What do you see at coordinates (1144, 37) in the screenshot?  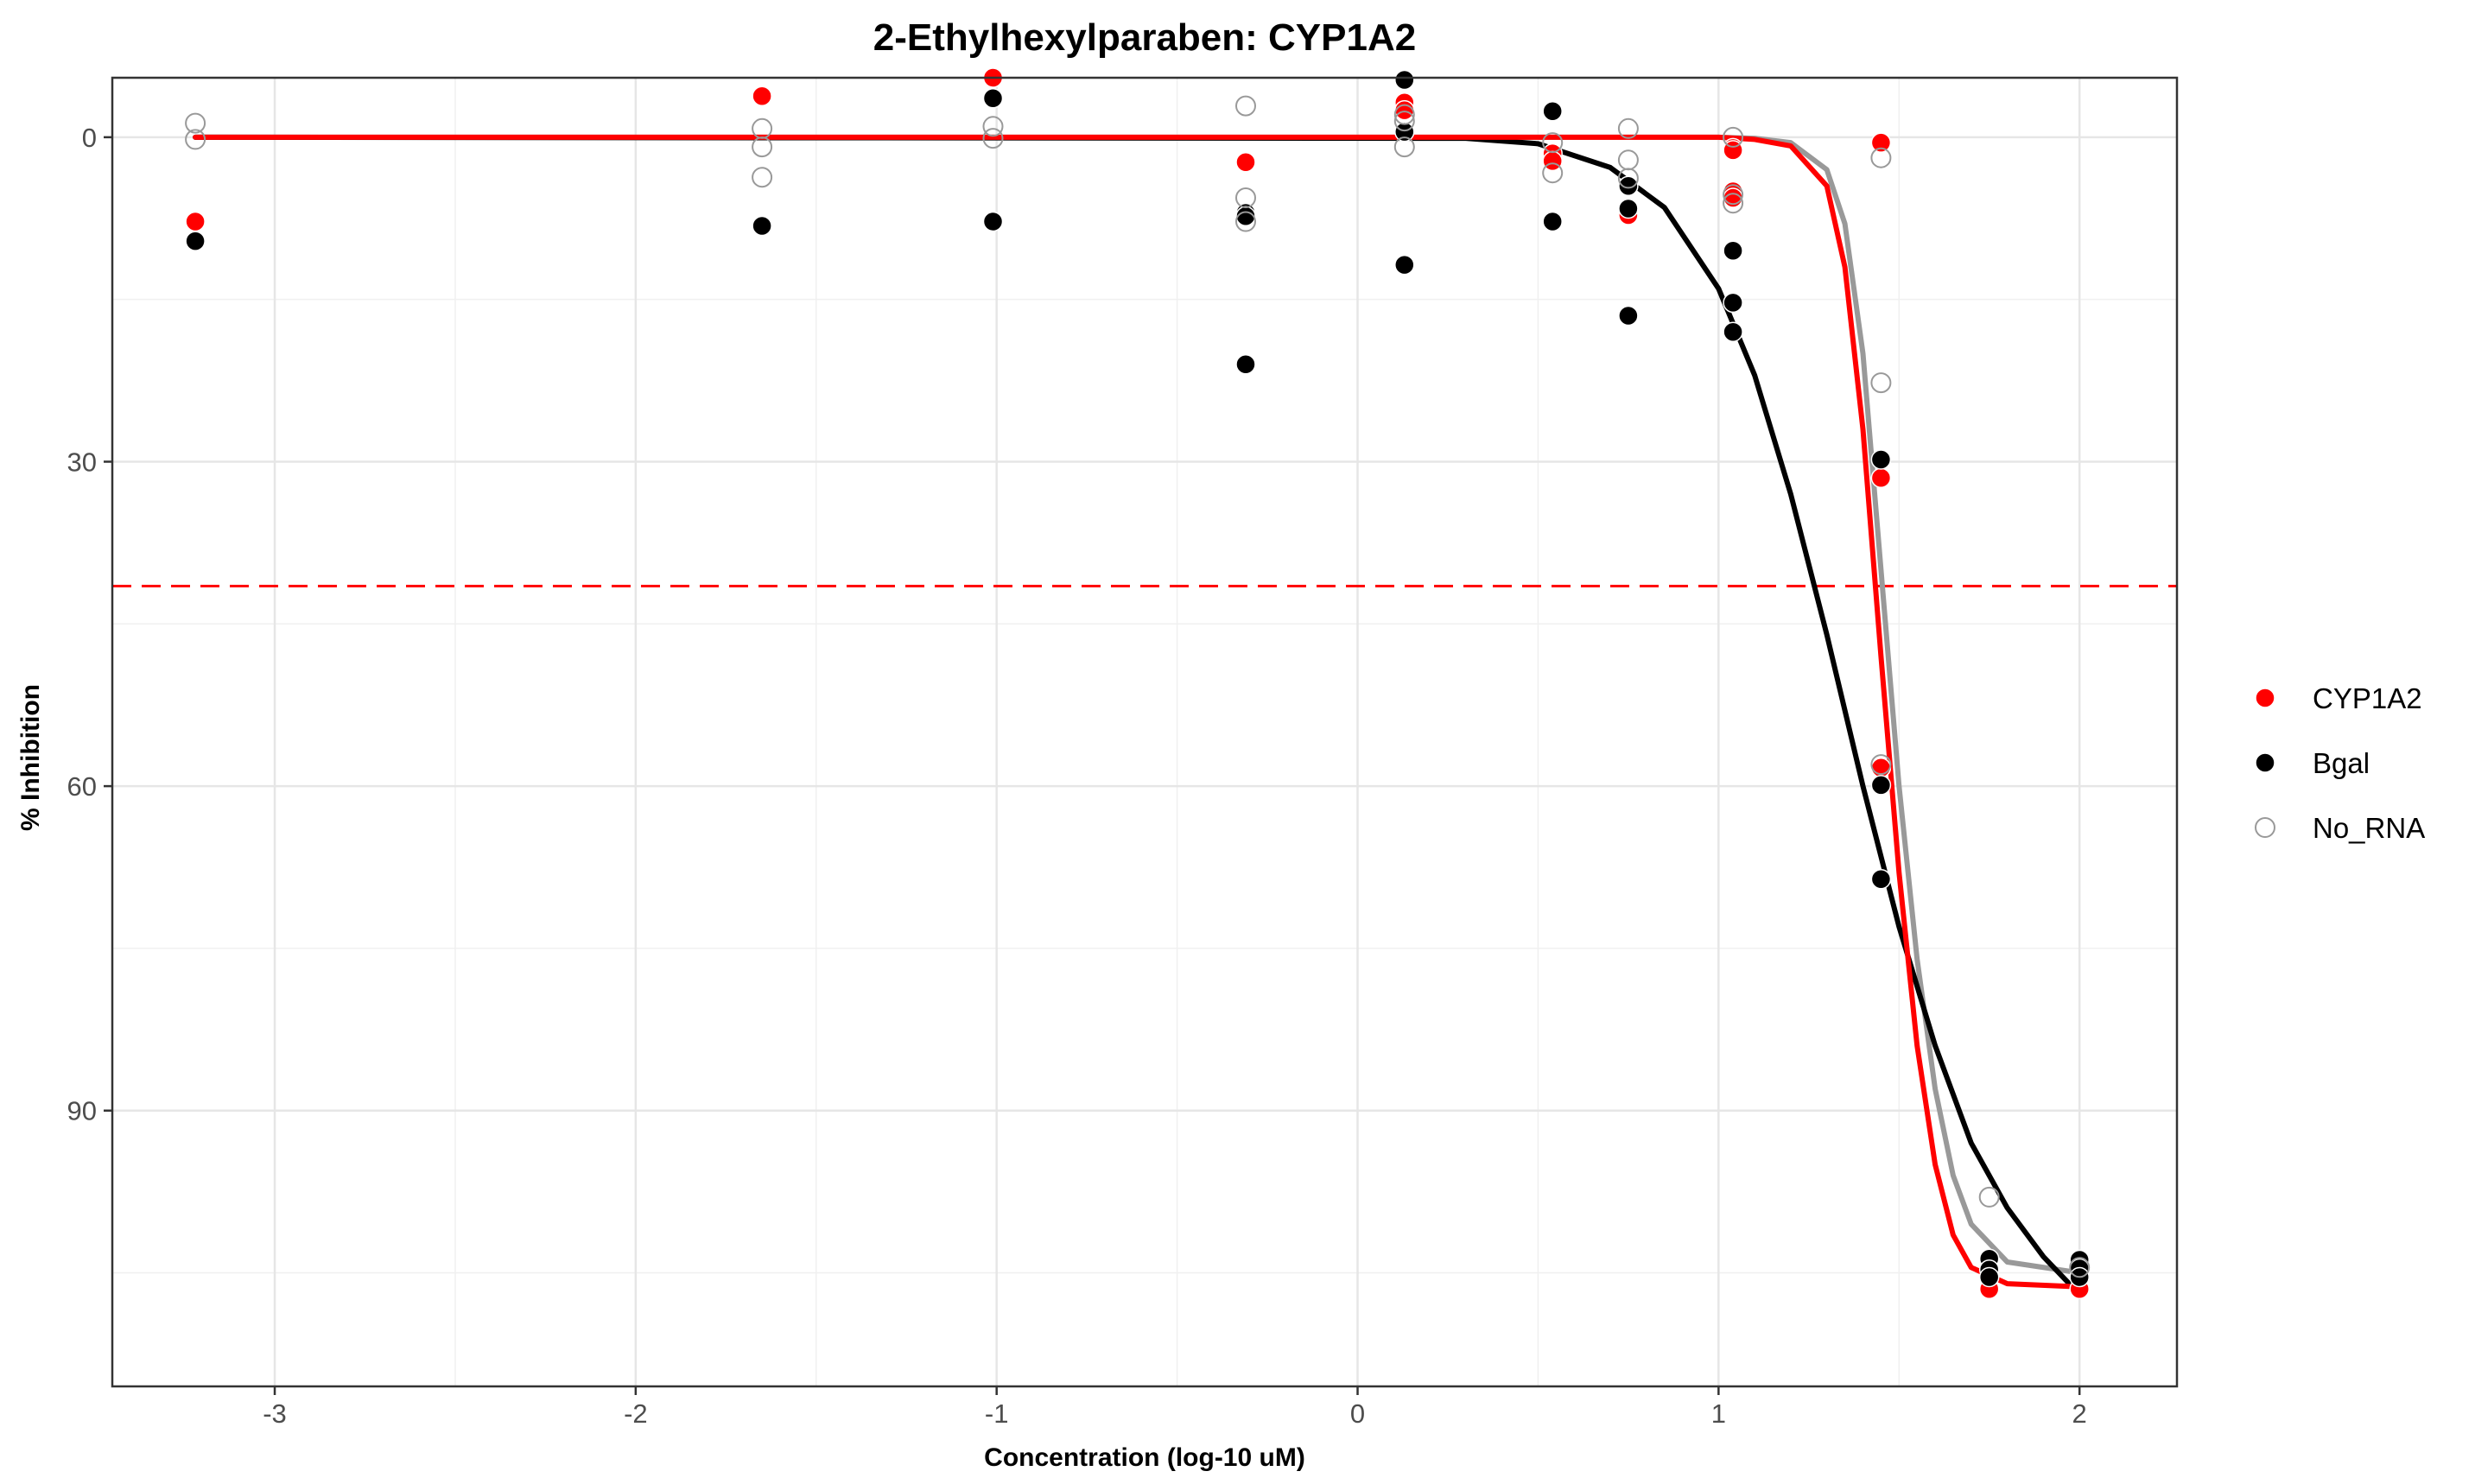 I see `chart-title: 2-Ethylhexylparaben: CYP1A2` at bounding box center [1144, 37].